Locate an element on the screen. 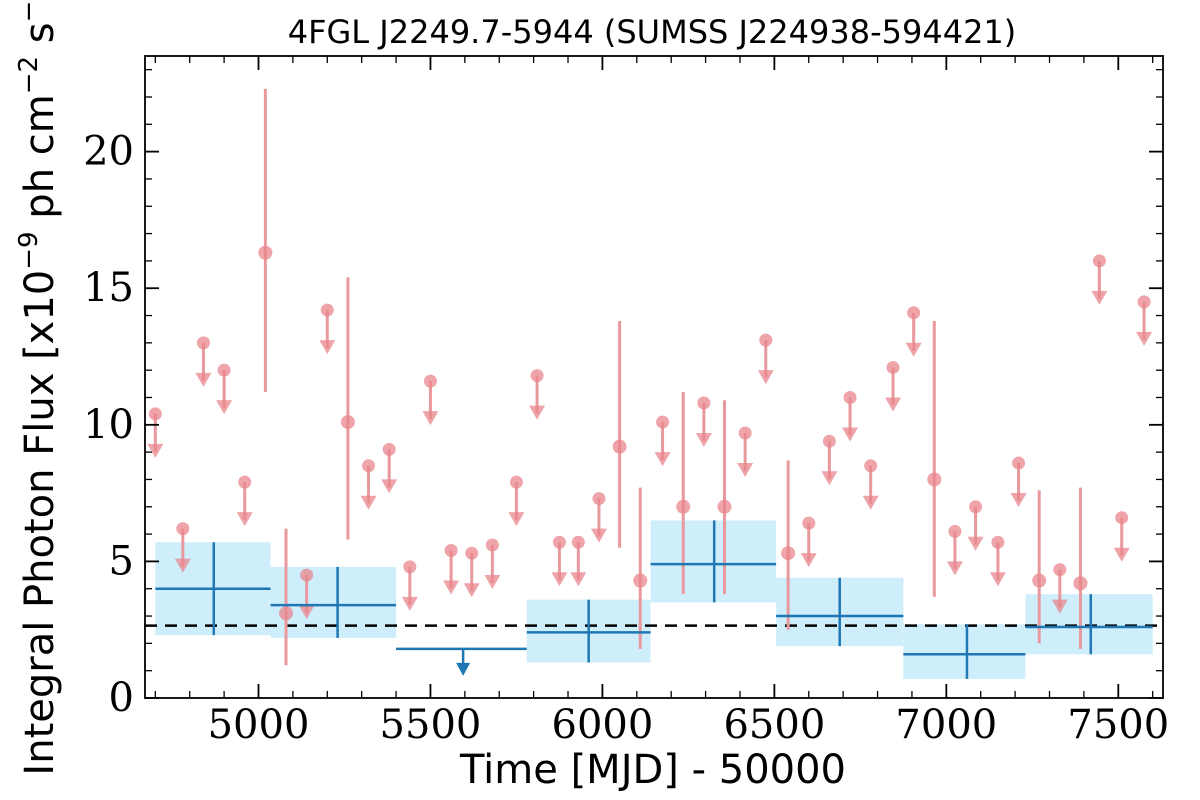 The width and height of the screenshot is (1200, 800). y-tick-label: 10 is located at coordinates (108, 425).